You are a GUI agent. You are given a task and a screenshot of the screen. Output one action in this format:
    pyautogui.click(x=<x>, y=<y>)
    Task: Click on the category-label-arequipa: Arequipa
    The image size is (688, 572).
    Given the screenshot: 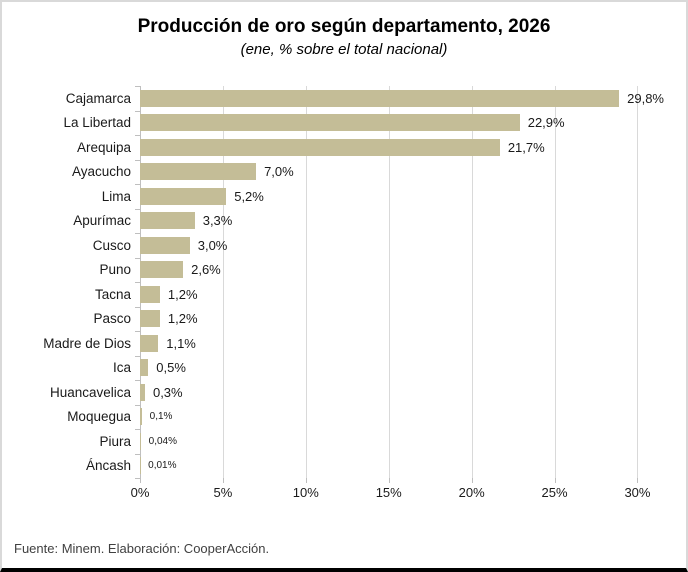 What is the action you would take?
    pyautogui.click(x=103, y=147)
    